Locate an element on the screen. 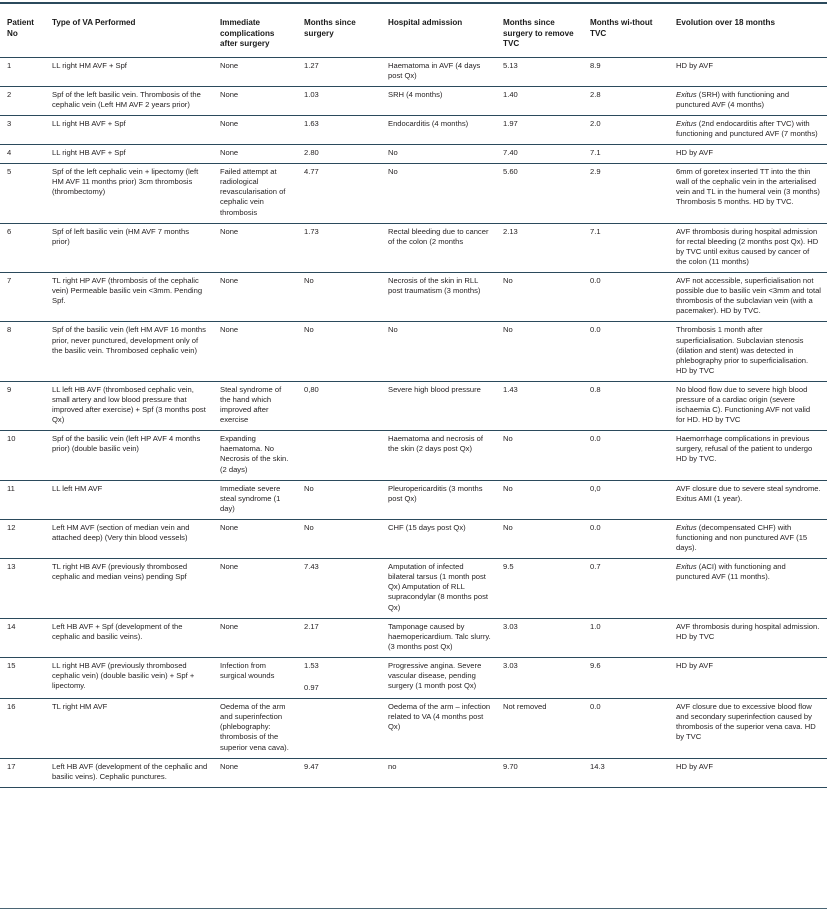  cell-months-to-remove-tvc: 7.40 is located at coordinates (540, 154).